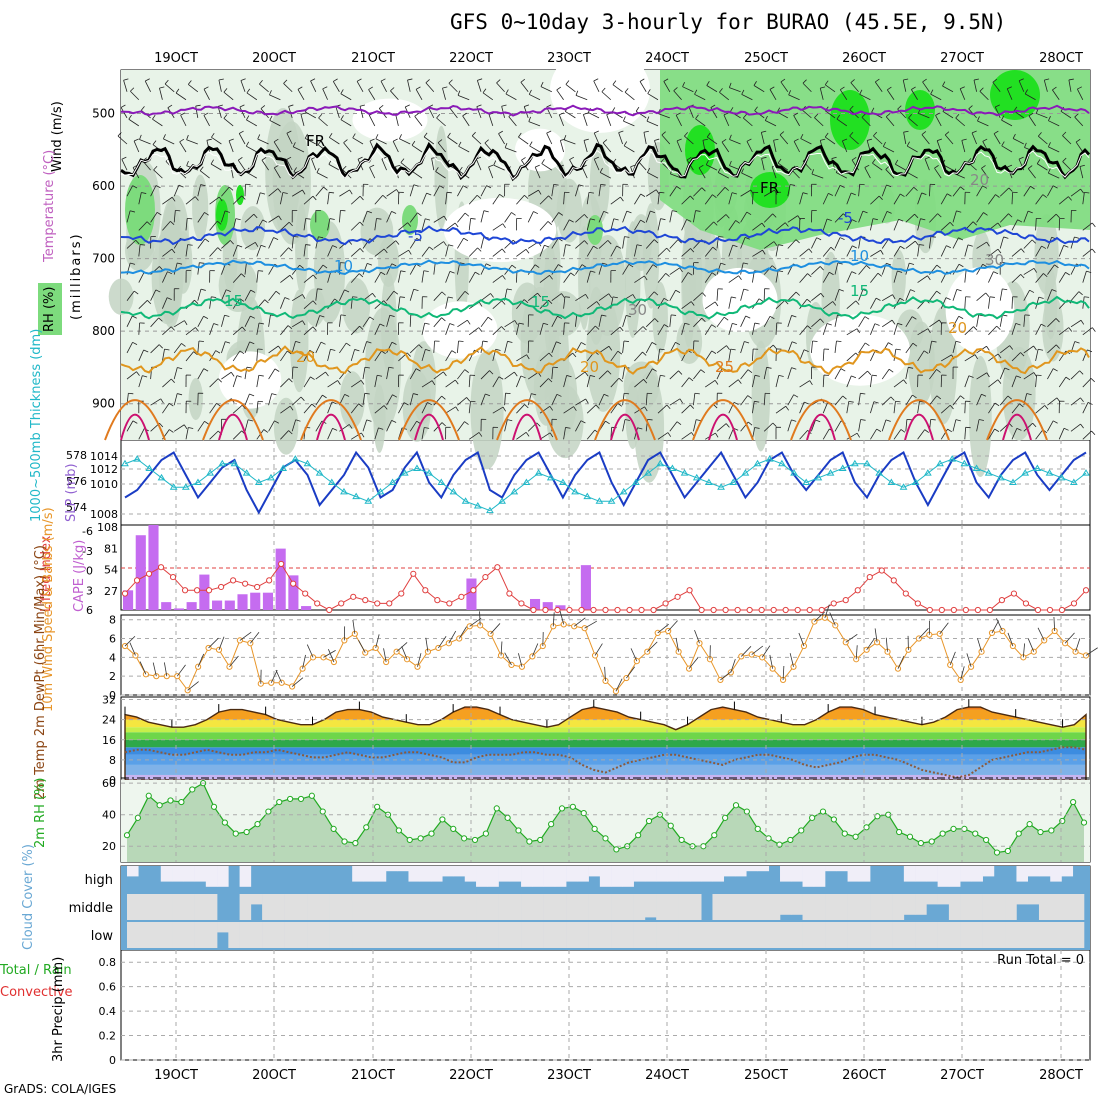 This screenshot has height=1104, width=1100. What do you see at coordinates (112, 1060) in the screenshot?
I see `precip-tick-label: 0` at bounding box center [112, 1060].